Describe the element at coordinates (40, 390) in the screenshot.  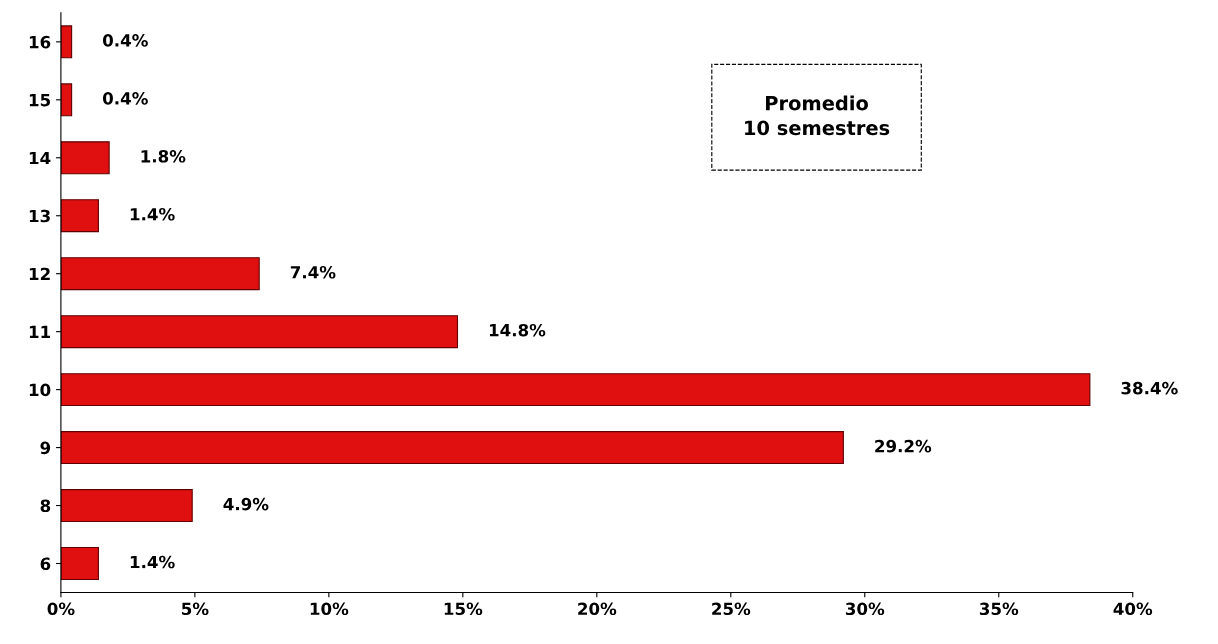
I see `y-tick-label: 10` at that location.